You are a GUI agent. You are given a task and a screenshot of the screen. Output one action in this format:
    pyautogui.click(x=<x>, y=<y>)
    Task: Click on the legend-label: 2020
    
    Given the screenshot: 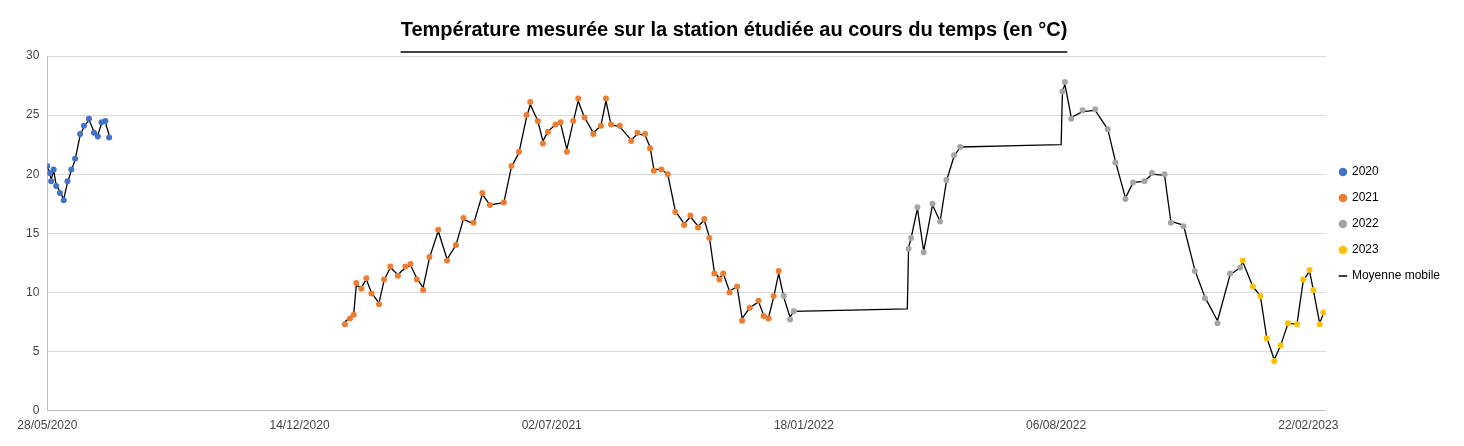 What is the action you would take?
    pyautogui.click(x=1365, y=171)
    